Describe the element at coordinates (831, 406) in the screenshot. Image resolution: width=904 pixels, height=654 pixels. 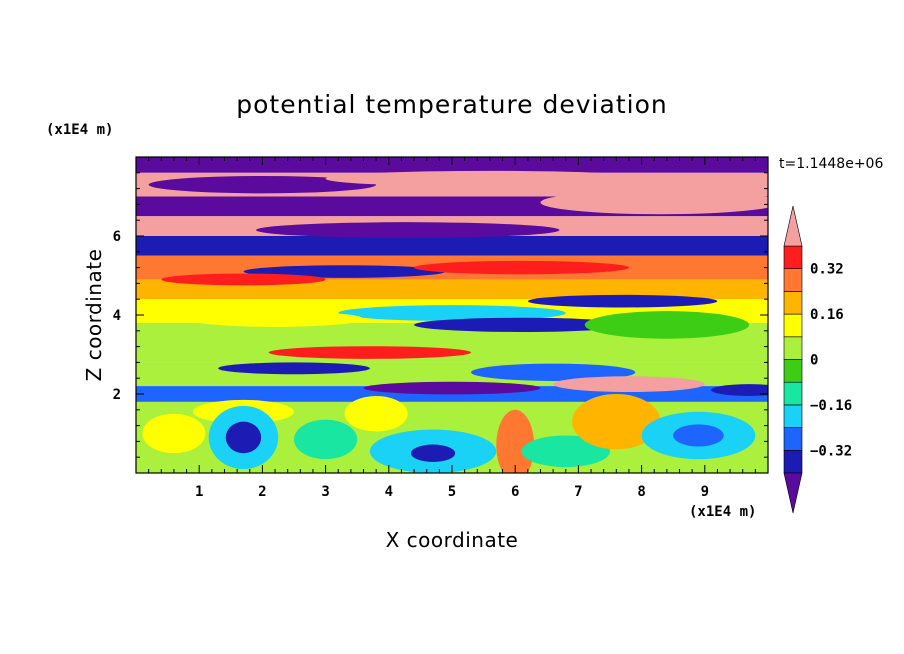
I see `colorbar-label: −0.16` at that location.